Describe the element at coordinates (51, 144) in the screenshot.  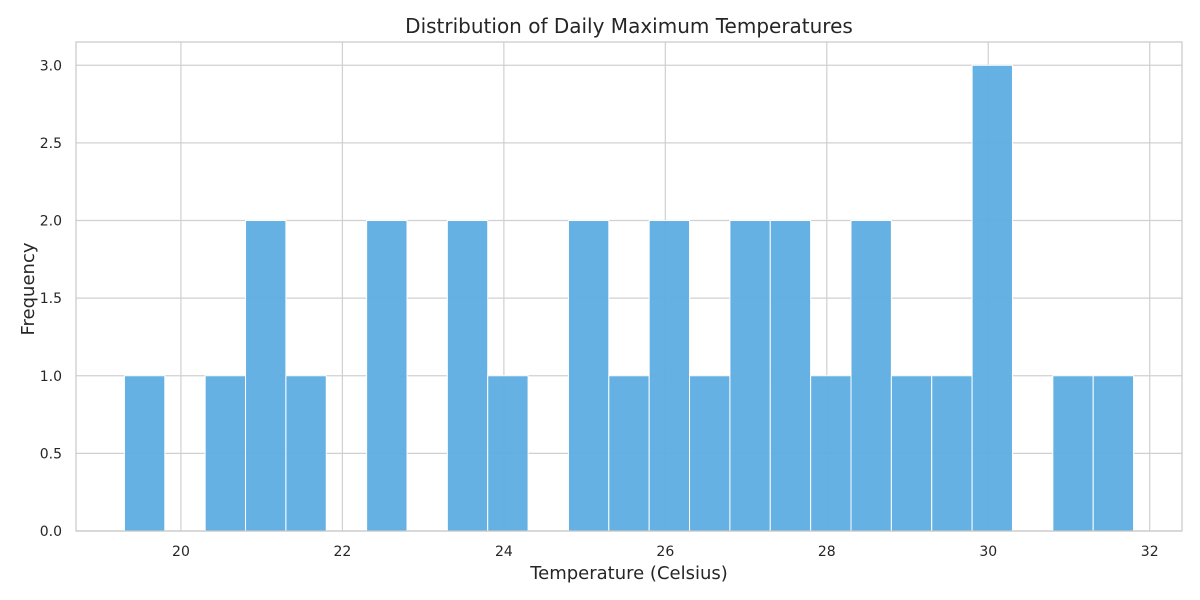
I see `y-tick-label: 2.5` at that location.